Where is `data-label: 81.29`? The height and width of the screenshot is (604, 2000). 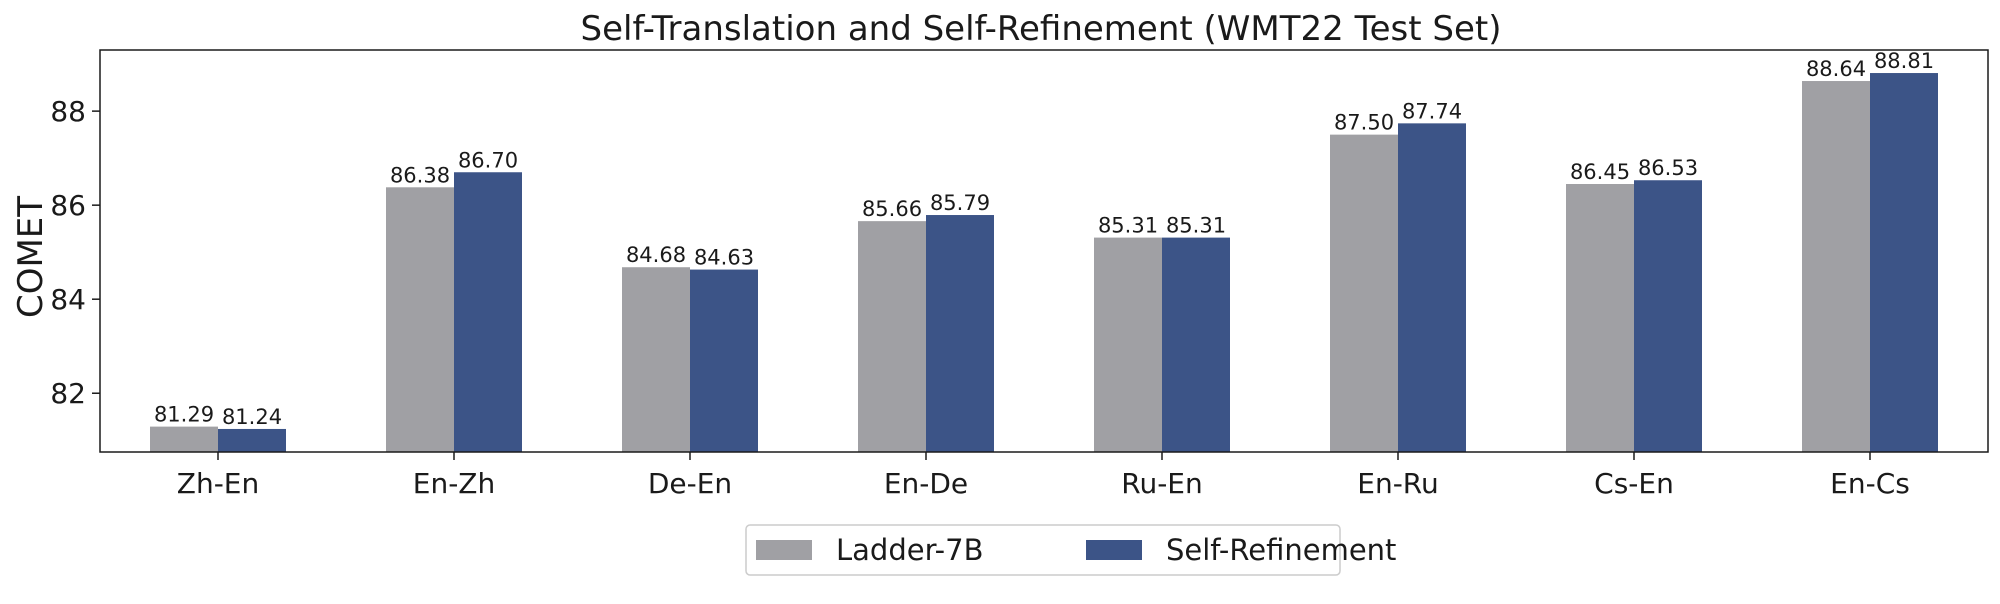 data-label: 81.29 is located at coordinates (184, 415).